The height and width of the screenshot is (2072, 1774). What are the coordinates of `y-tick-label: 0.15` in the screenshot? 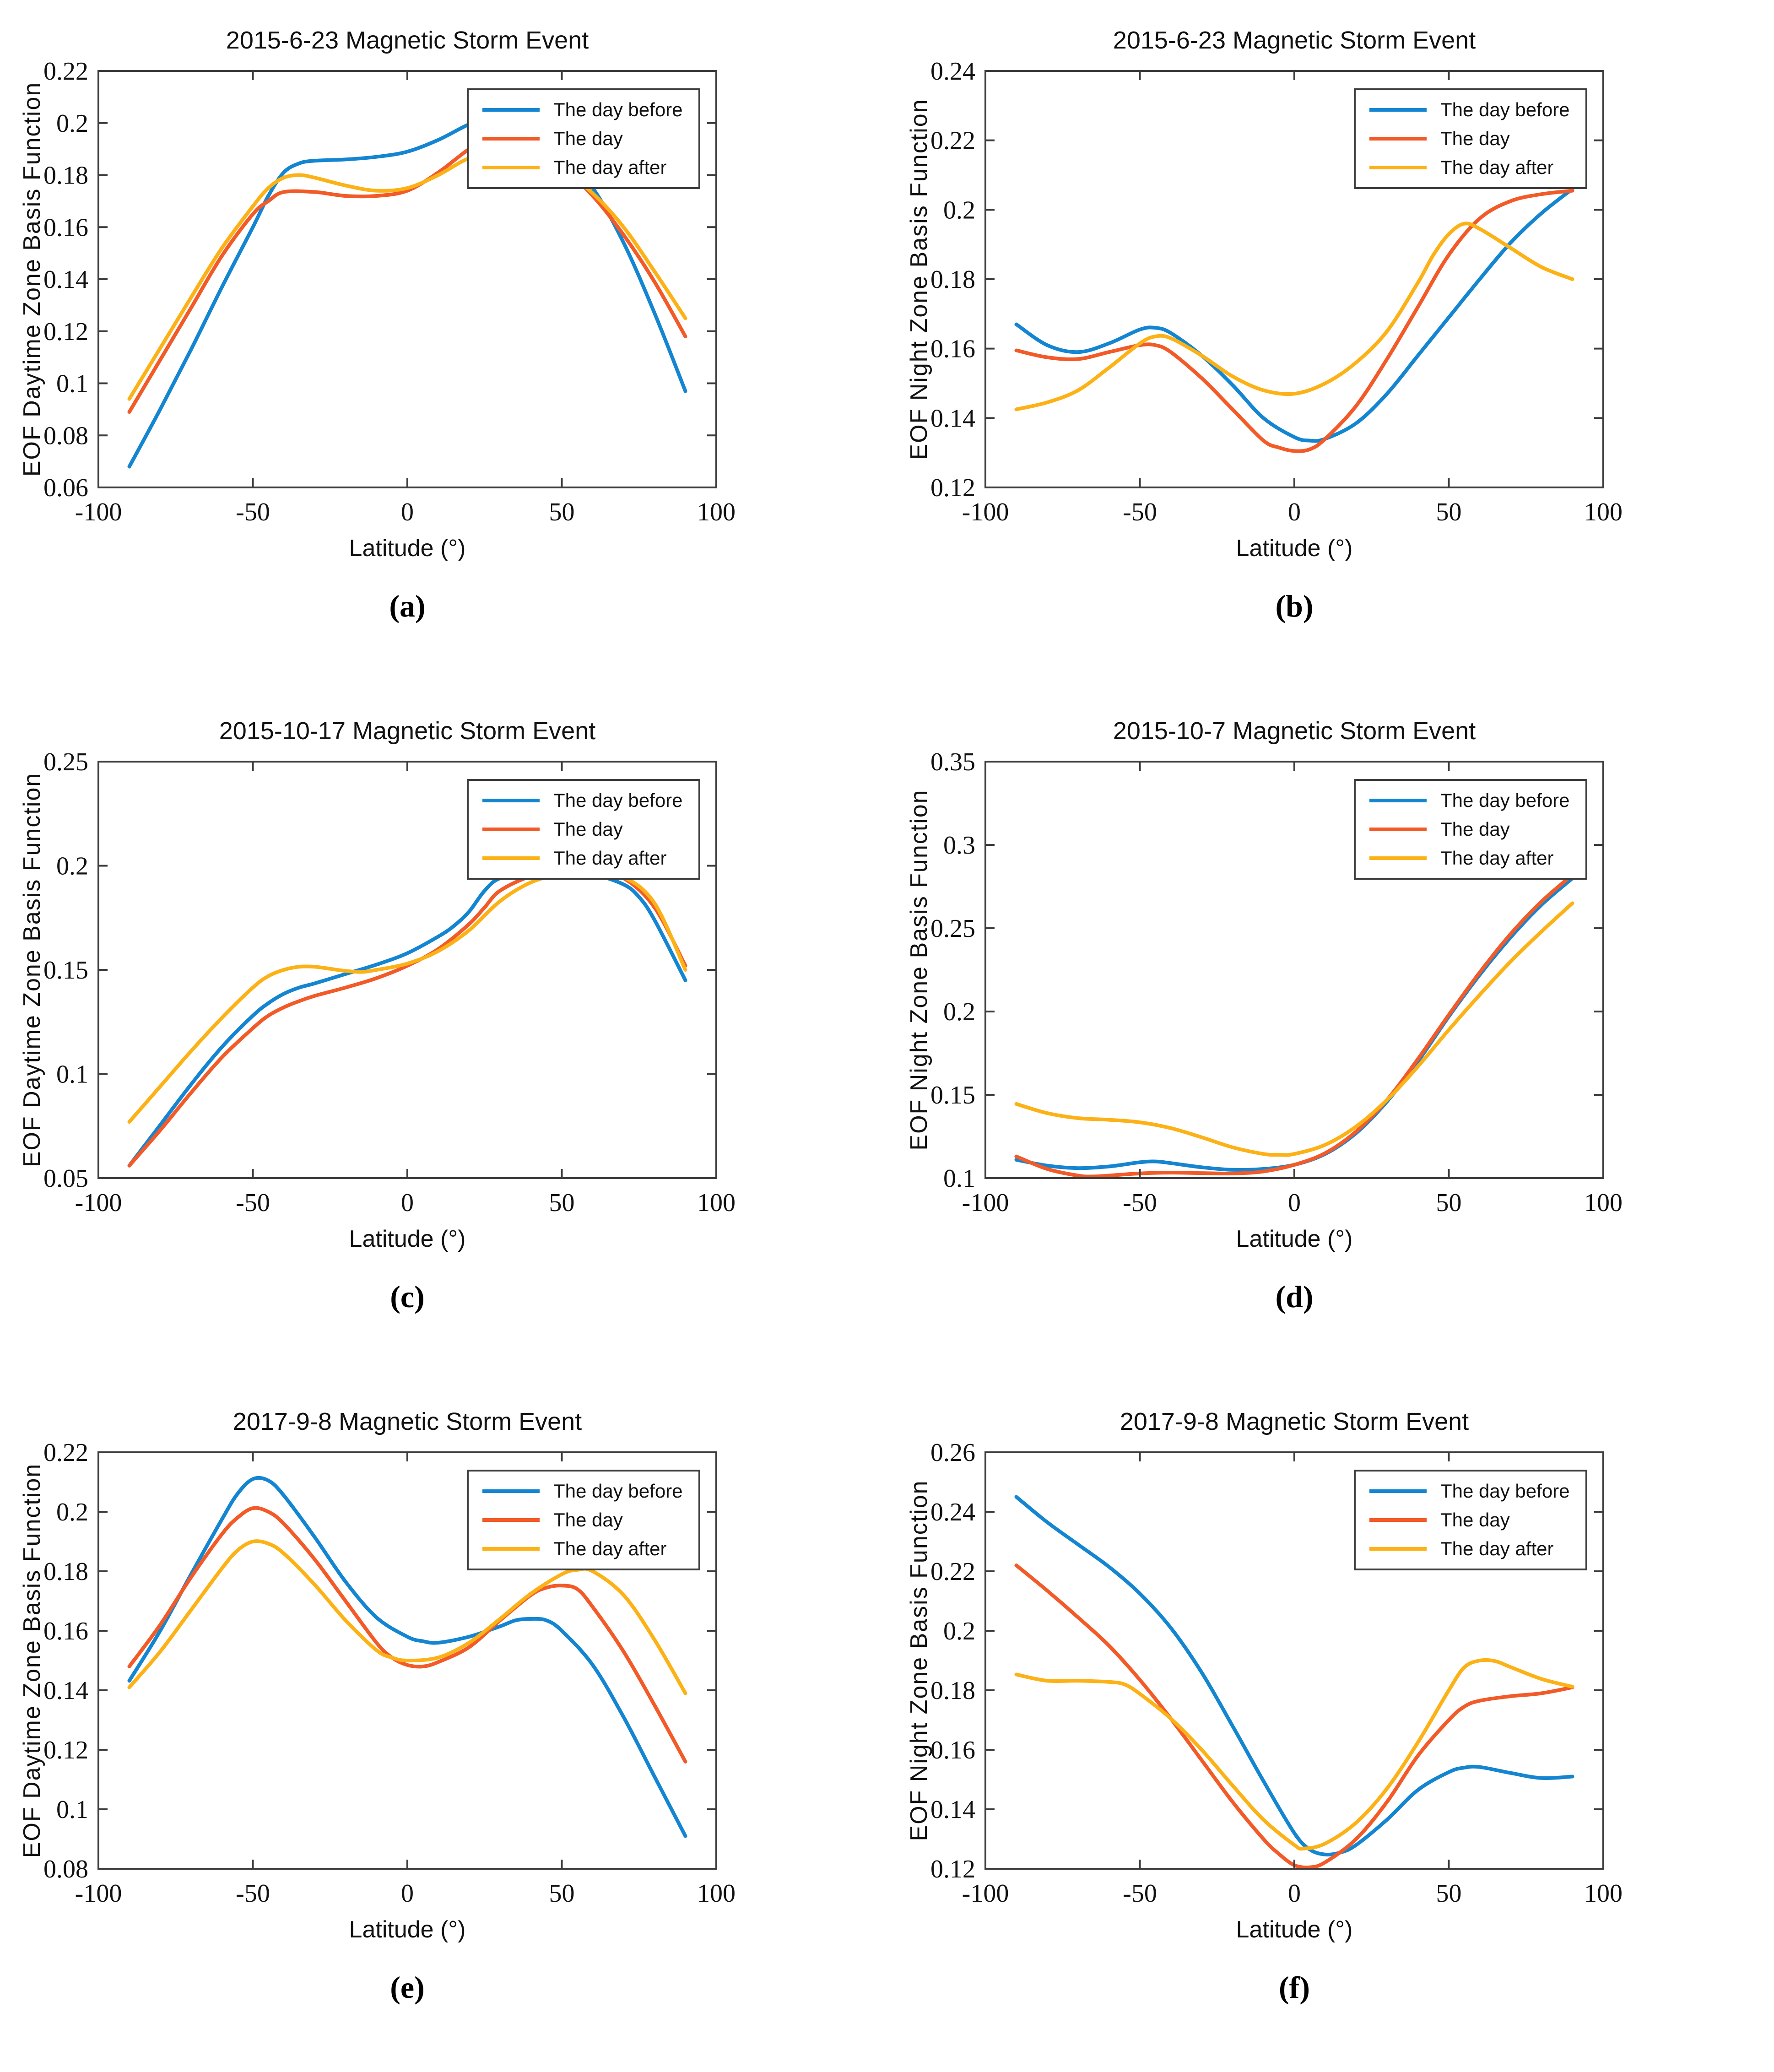 It's located at (65, 970).